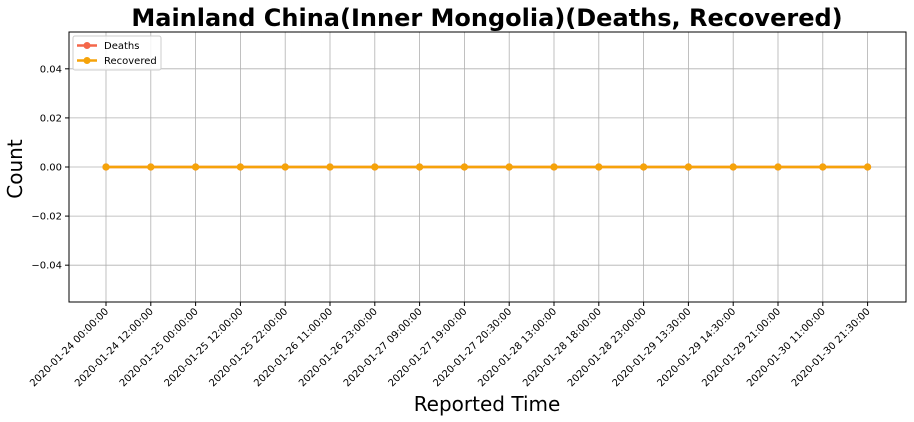 This screenshot has height=422, width=914. I want to click on y-axis-ticks: 0.04 0.02 0.00 −0.02 −0.04, so click(50, 168).